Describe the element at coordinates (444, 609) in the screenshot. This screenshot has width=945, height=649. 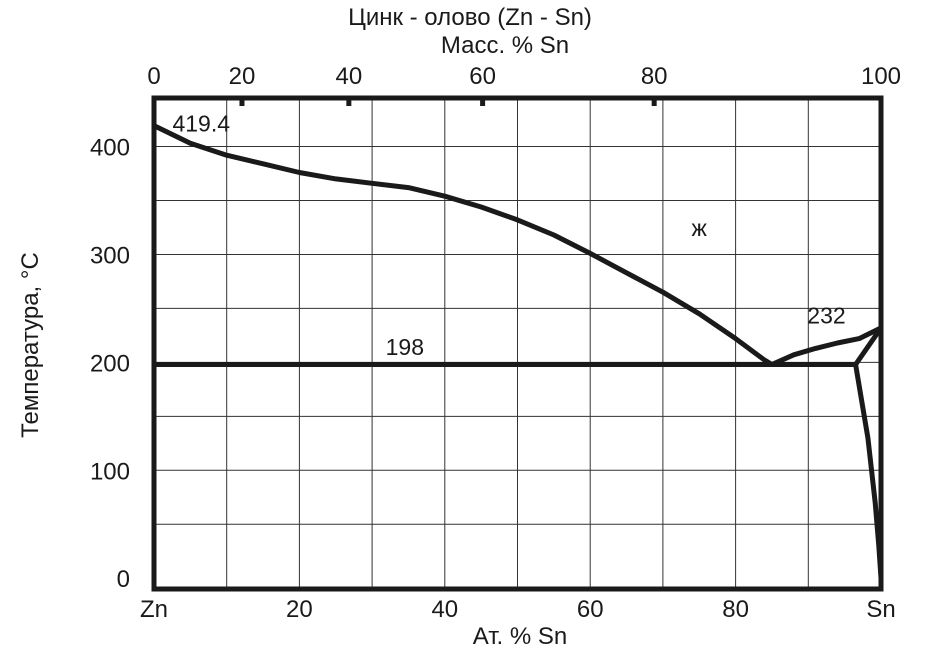
I see `x-tick-label: 40` at that location.